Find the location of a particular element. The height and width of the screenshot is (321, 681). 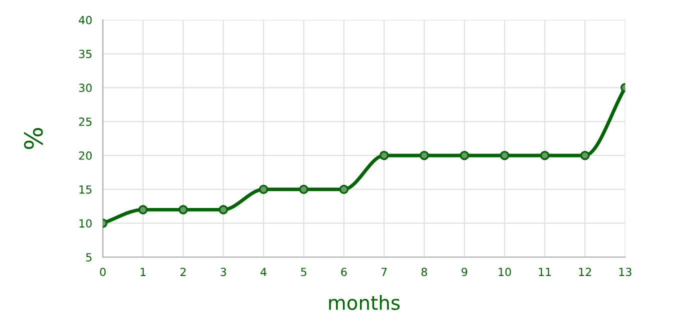

y-tick-label: 10 is located at coordinates (85, 223).